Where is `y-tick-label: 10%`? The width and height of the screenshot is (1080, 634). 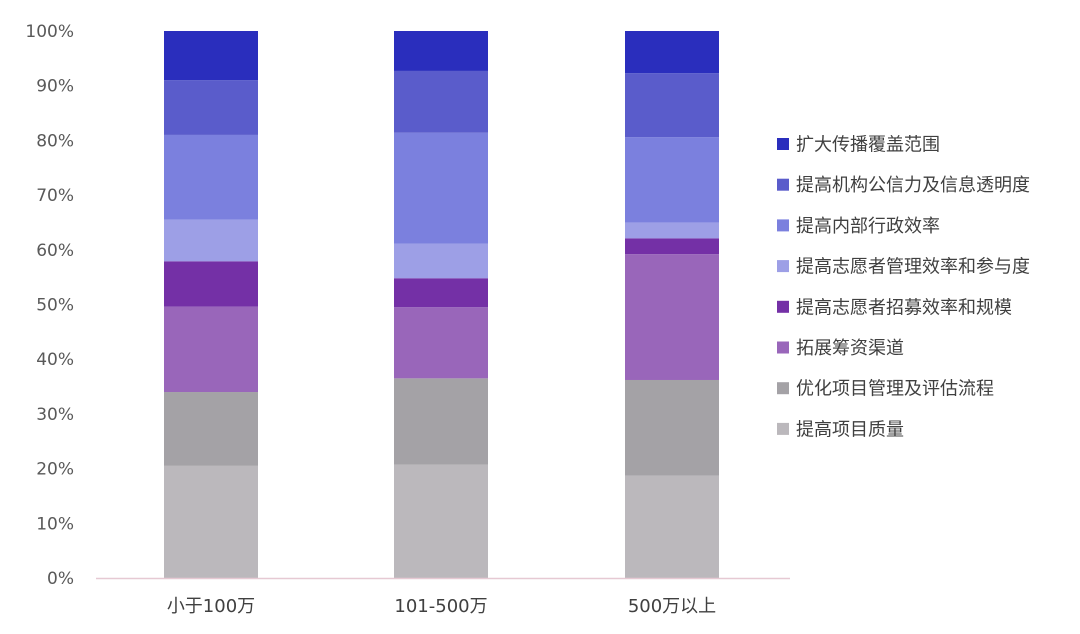
y-tick-label: 10% is located at coordinates (55, 524).